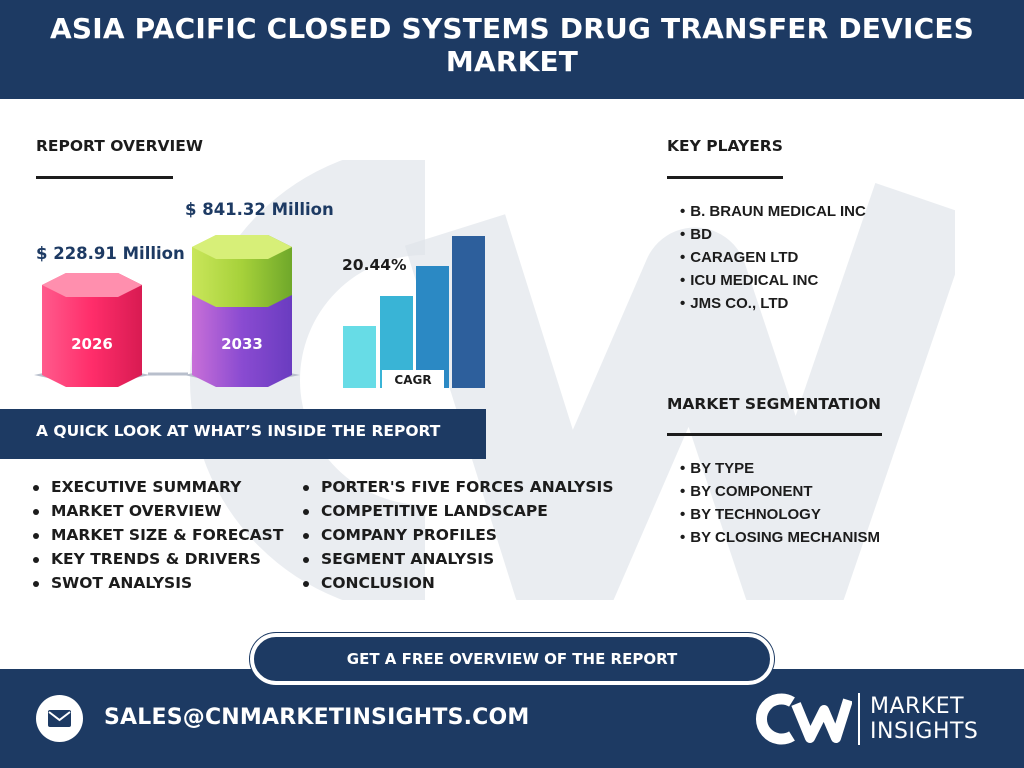 The height and width of the screenshot is (768, 1024). What do you see at coordinates (92, 344) in the screenshot?
I see `year-2026-label: 2026` at bounding box center [92, 344].